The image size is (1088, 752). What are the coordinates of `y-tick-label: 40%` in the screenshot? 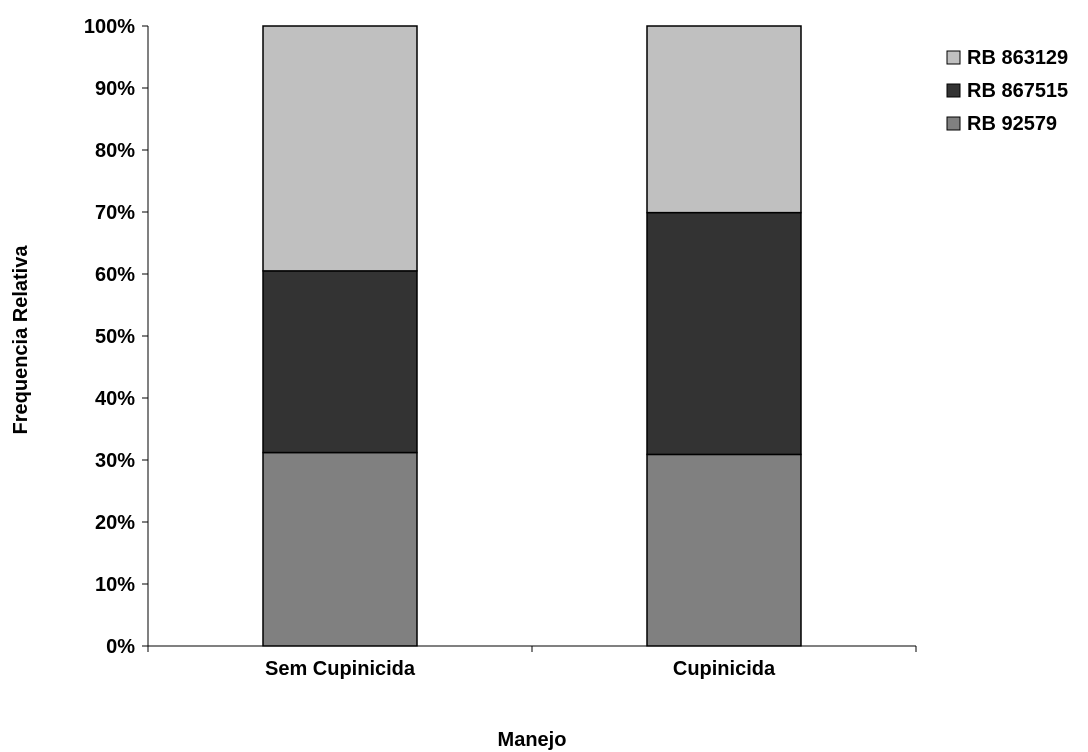 It's located at (115, 399).